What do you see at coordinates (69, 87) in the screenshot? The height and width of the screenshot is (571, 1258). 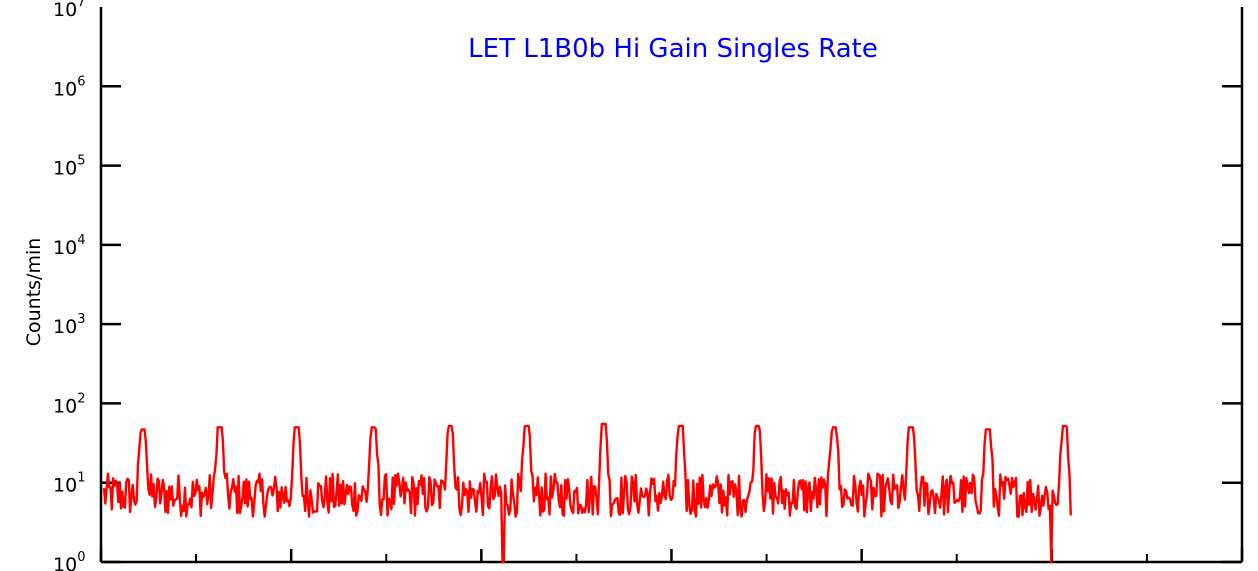 I see `y-tick-label: 10⁶` at bounding box center [69, 87].